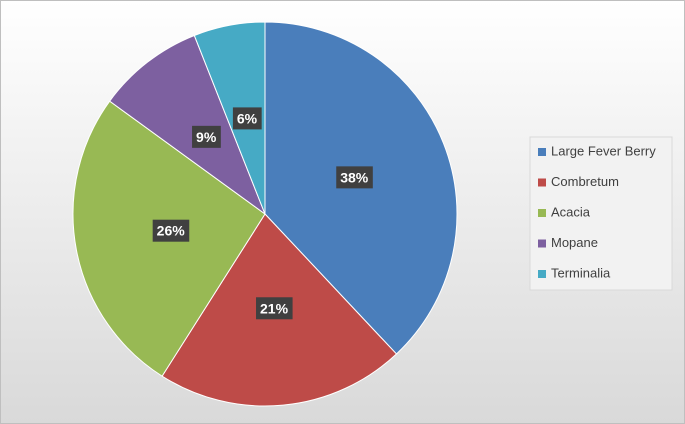  Describe the element at coordinates (603, 150) in the screenshot. I see `legend-label: Large Fever Berry` at that location.